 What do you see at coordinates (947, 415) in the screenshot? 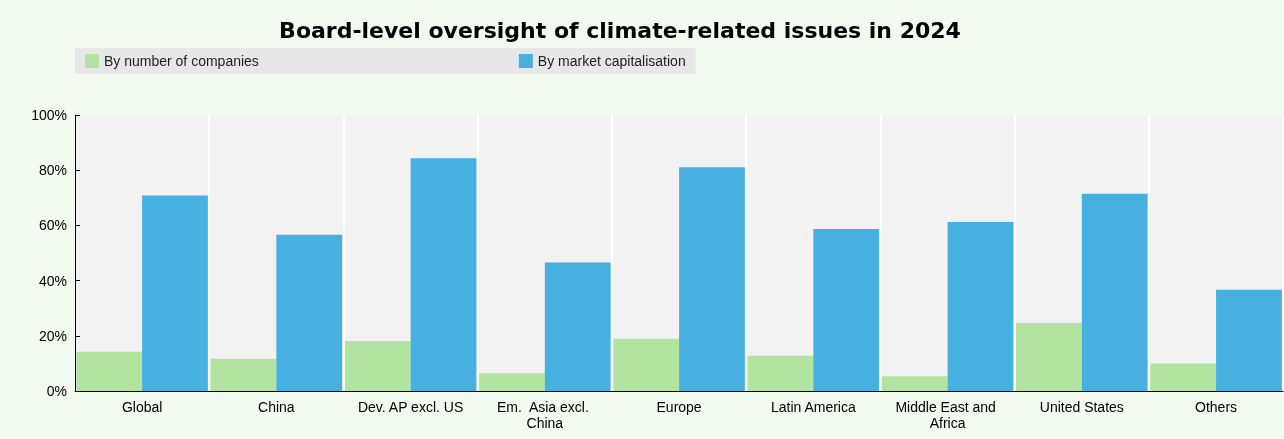
I see `x-tick-label: Middle East and Africa` at bounding box center [947, 415].